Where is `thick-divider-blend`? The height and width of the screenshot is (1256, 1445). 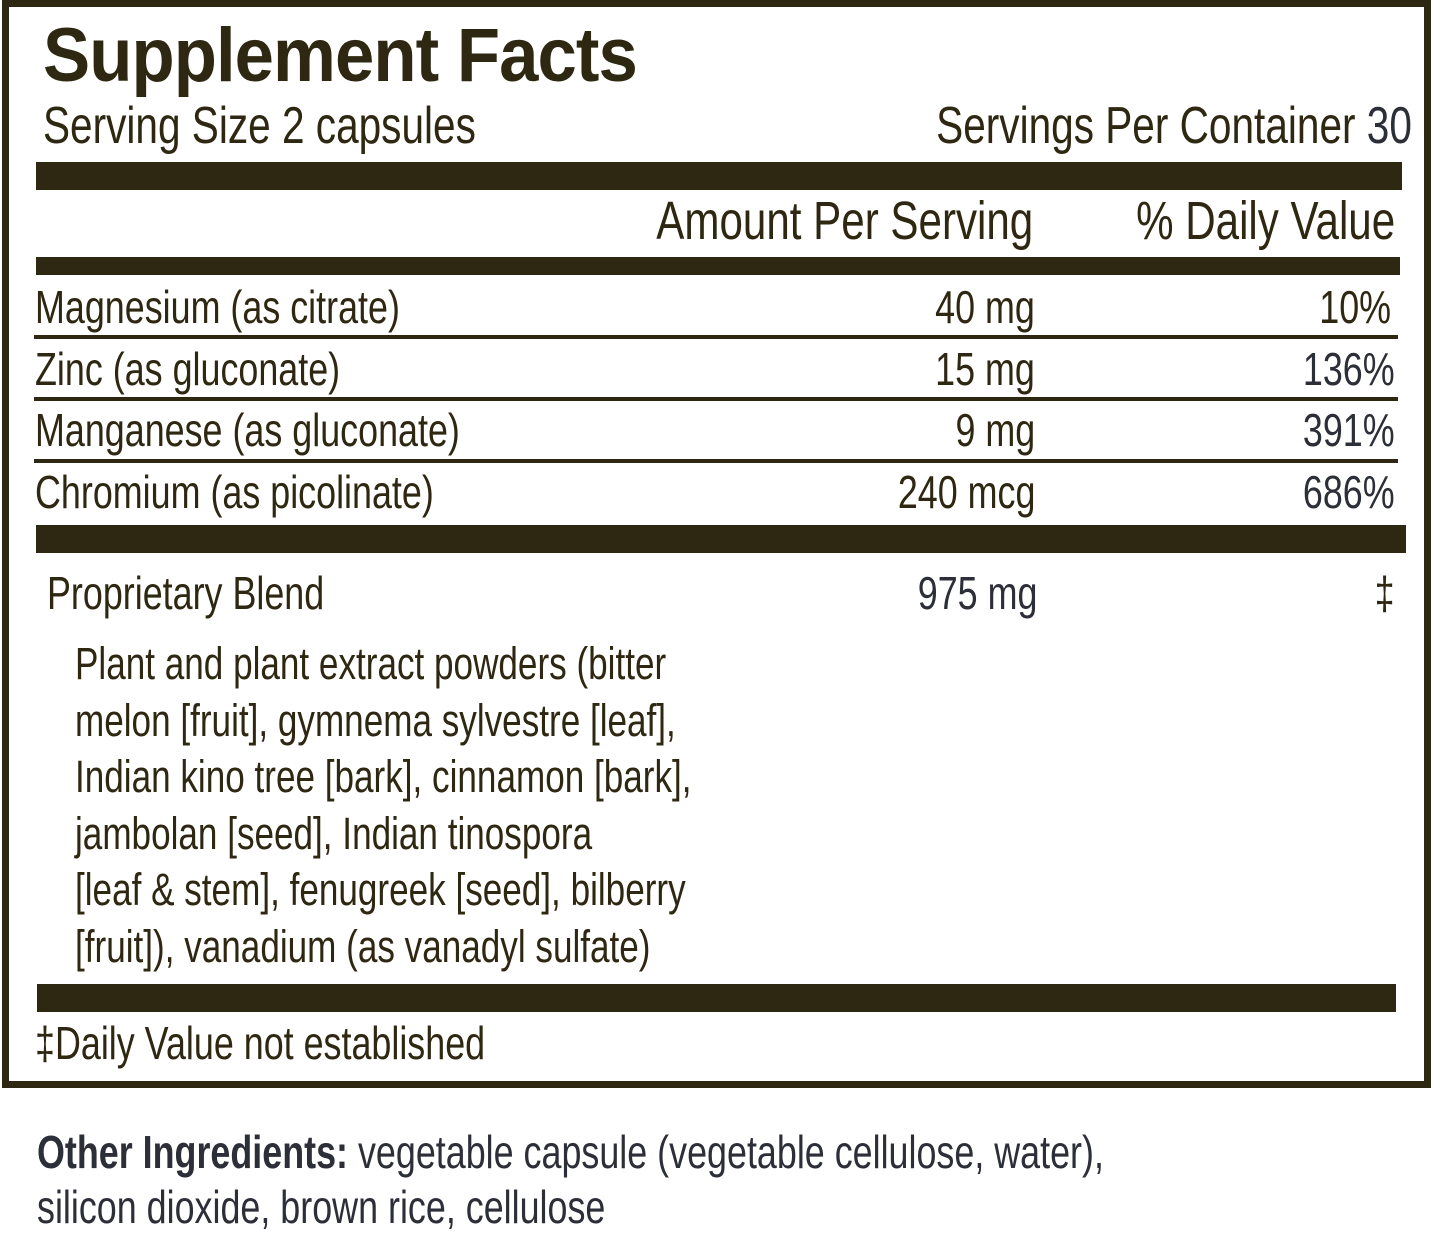 thick-divider-blend is located at coordinates (721, 539).